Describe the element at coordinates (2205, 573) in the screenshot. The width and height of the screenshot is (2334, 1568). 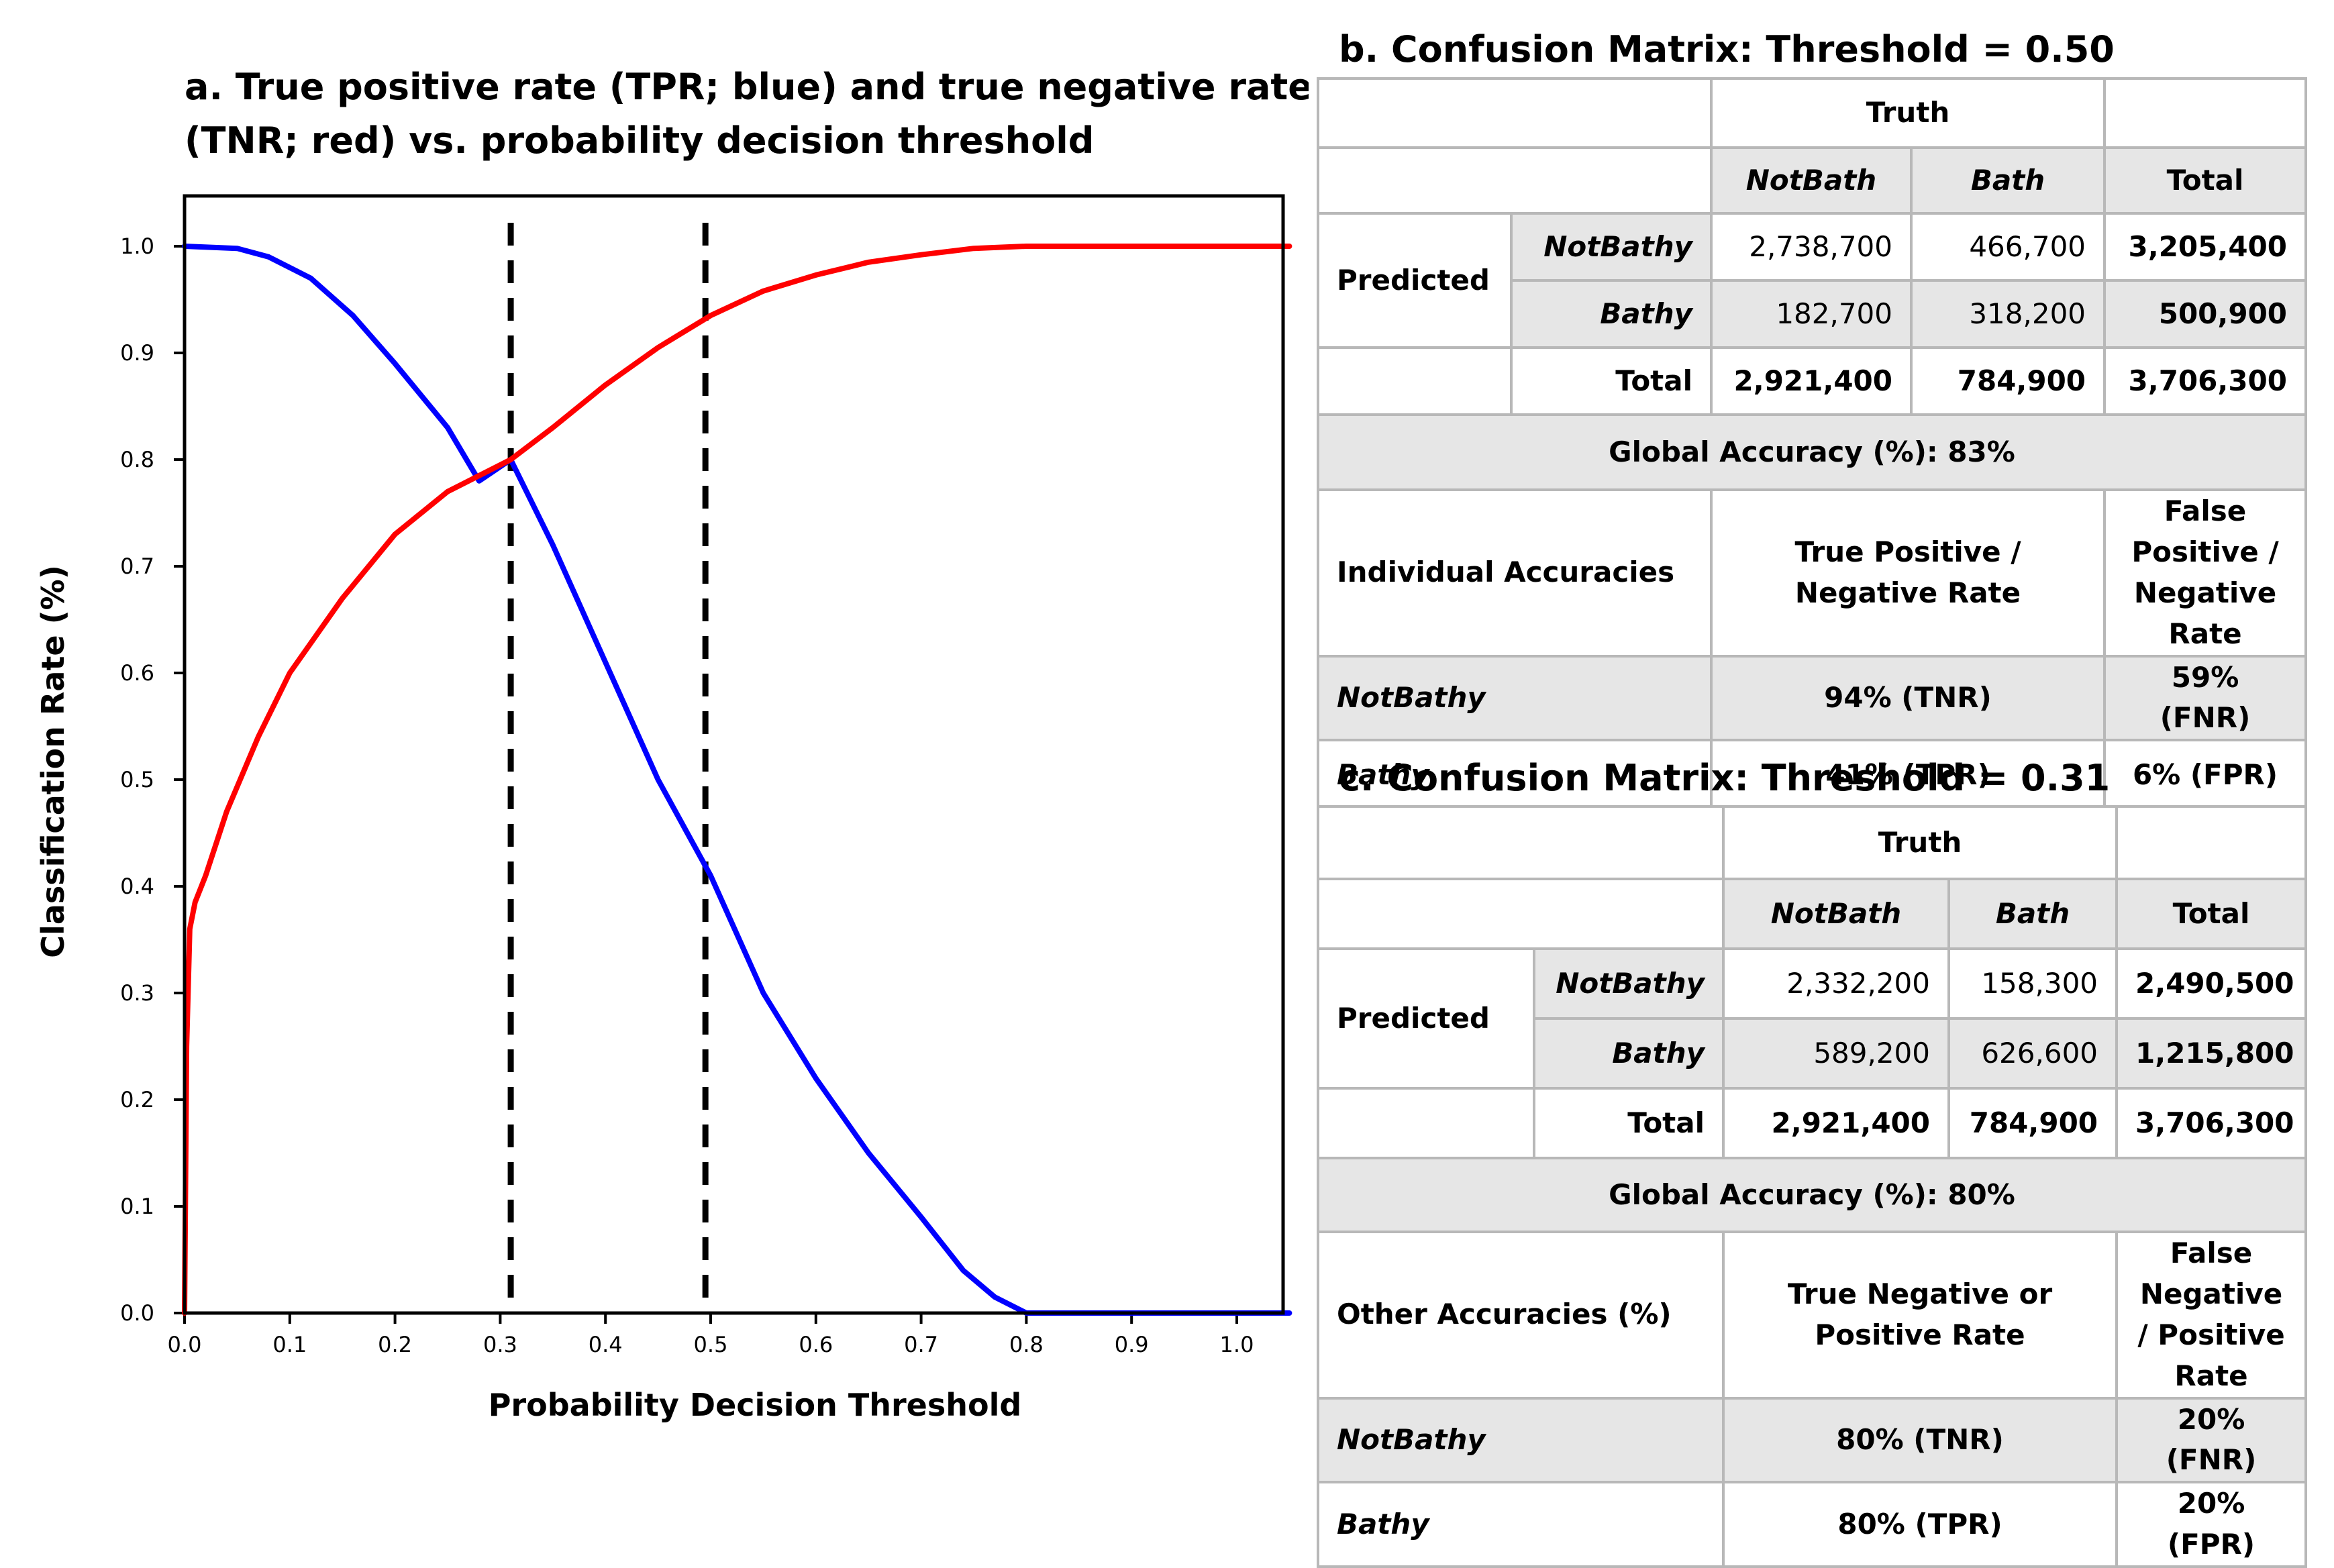
I see `accuracy-col-false-rate: False Positive / Negative Rate` at that location.